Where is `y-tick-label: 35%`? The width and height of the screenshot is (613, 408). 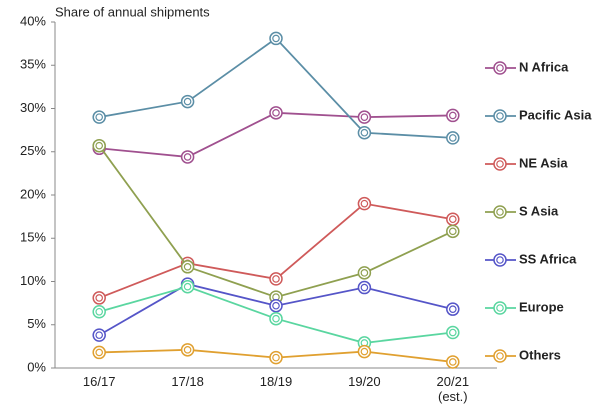 y-tick-label: 35% is located at coordinates (33, 64).